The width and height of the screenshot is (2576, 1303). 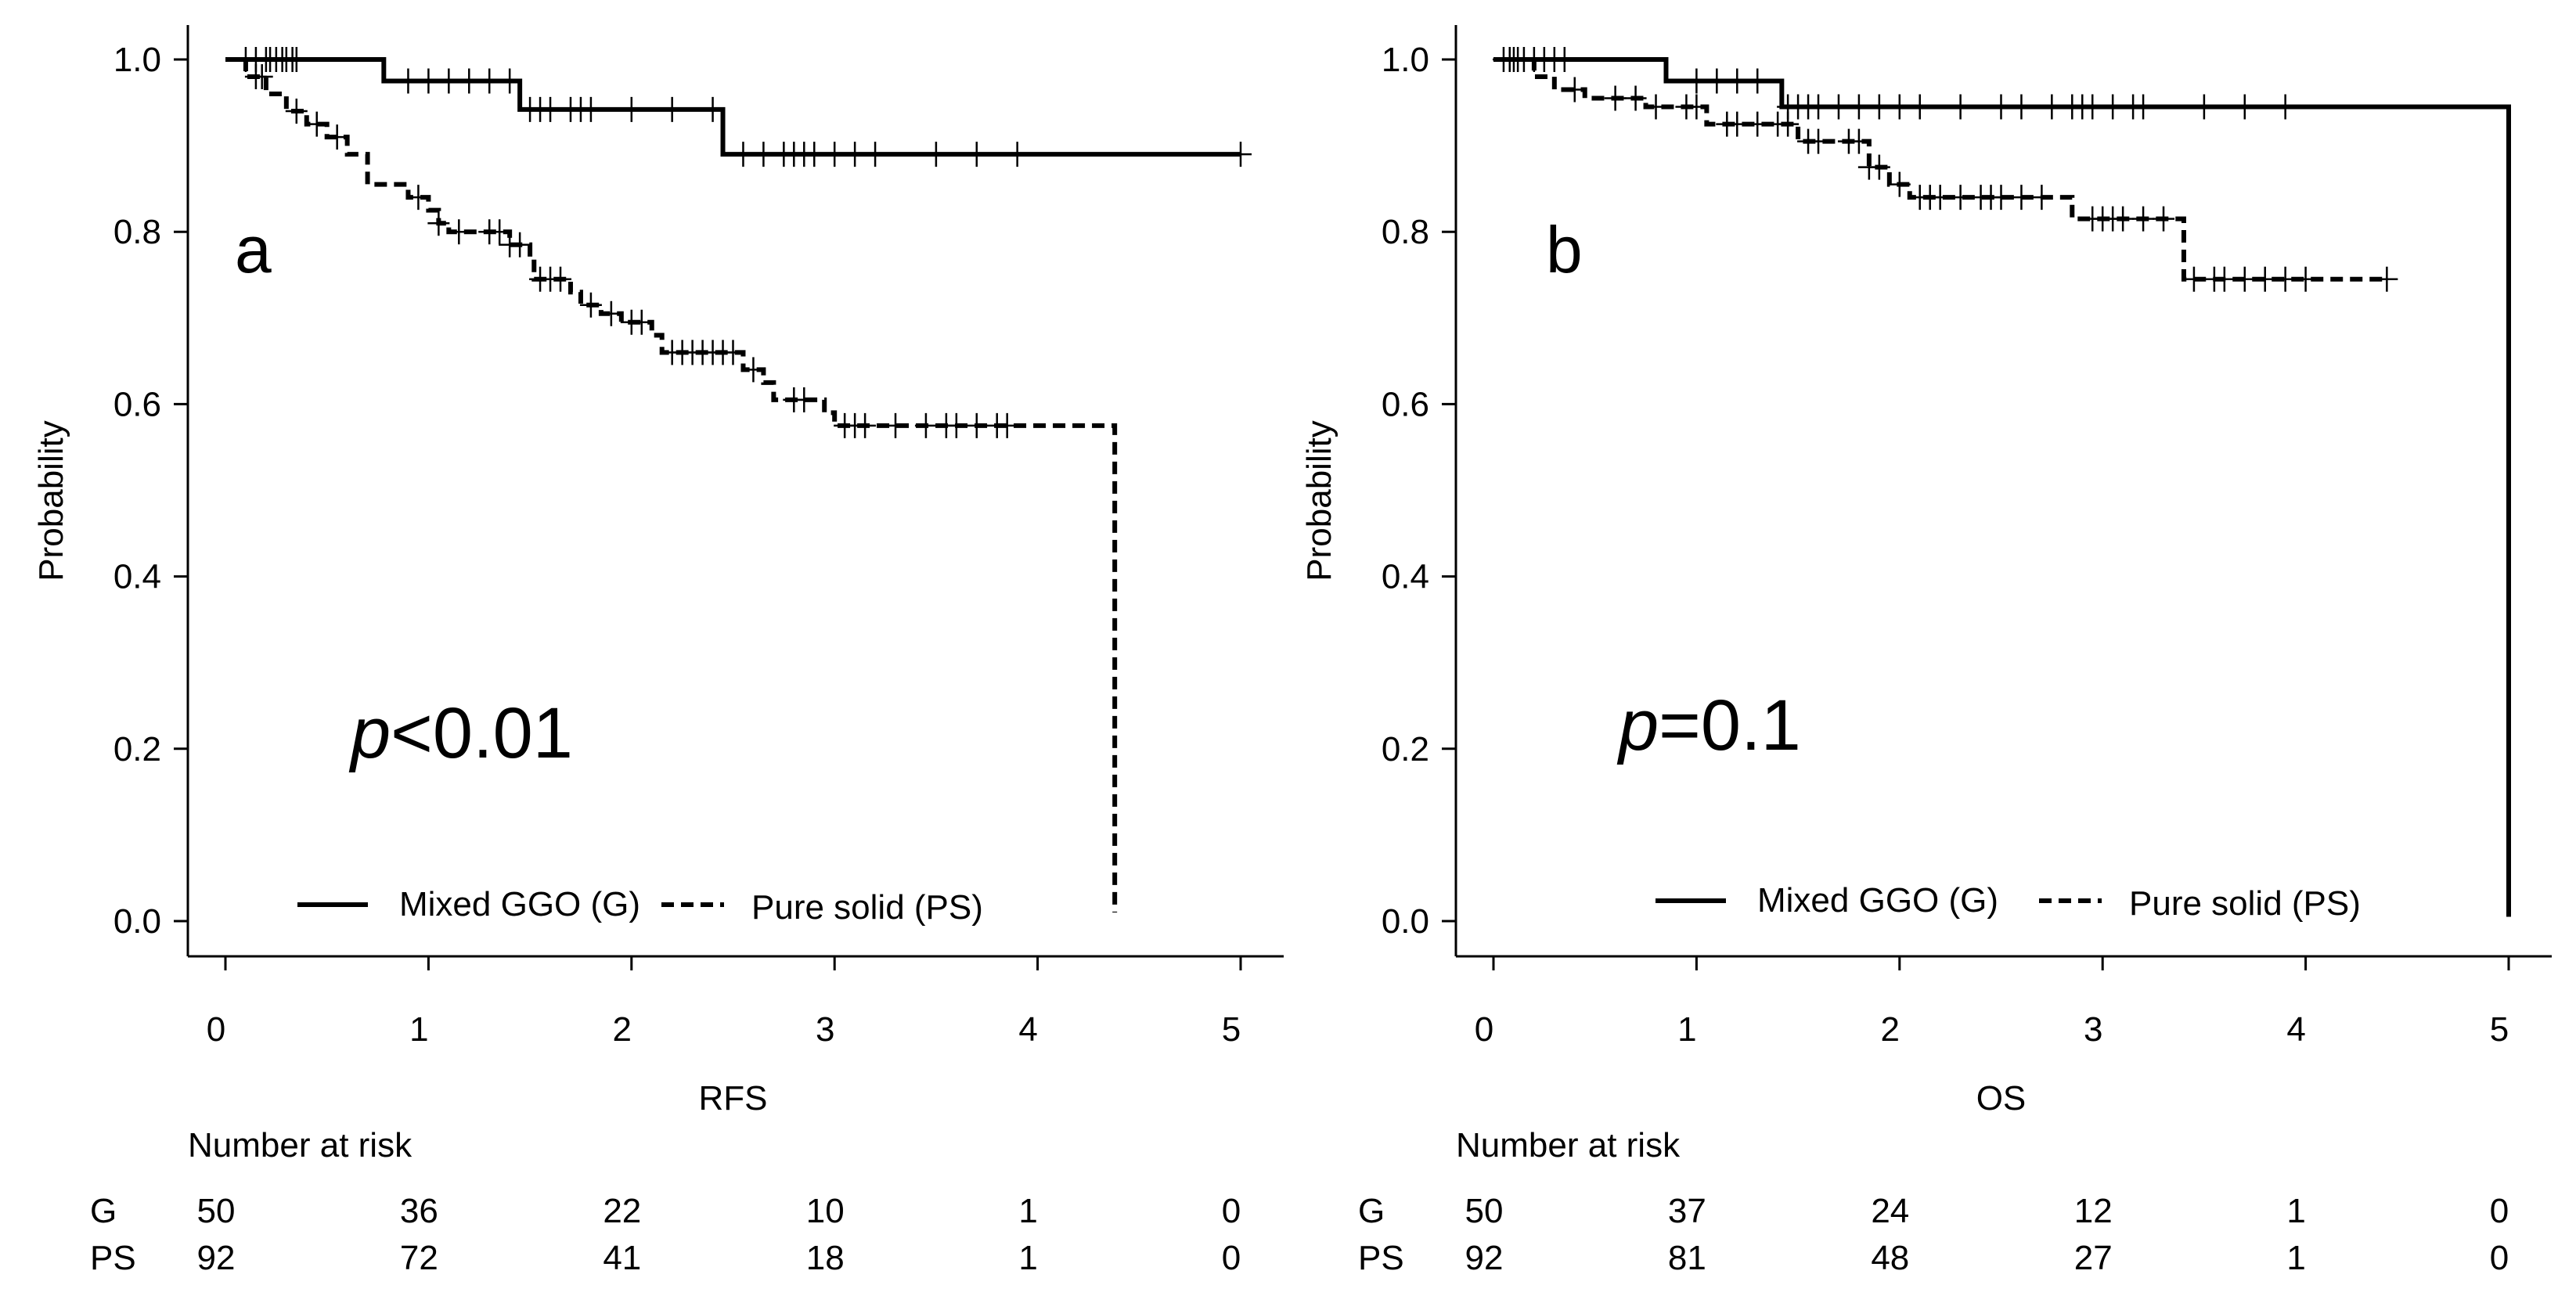 What do you see at coordinates (1687, 1258) in the screenshot?
I see `risk-value: 81` at bounding box center [1687, 1258].